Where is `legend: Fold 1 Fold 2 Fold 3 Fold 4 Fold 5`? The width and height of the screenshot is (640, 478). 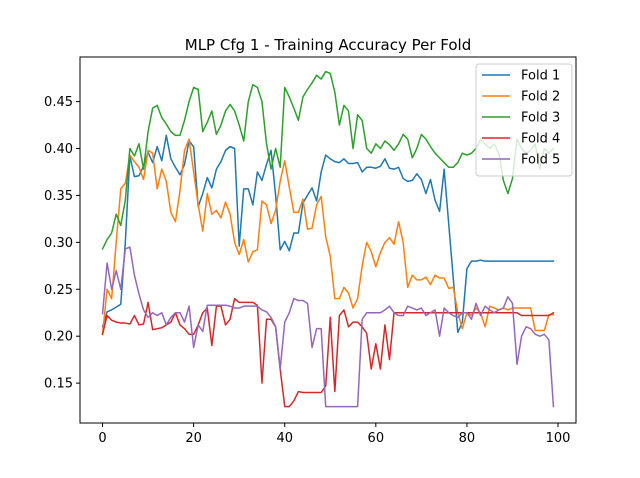 legend: Fold 1 Fold 2 Fold 3 Fold 4 Fold 5 is located at coordinates (524, 120).